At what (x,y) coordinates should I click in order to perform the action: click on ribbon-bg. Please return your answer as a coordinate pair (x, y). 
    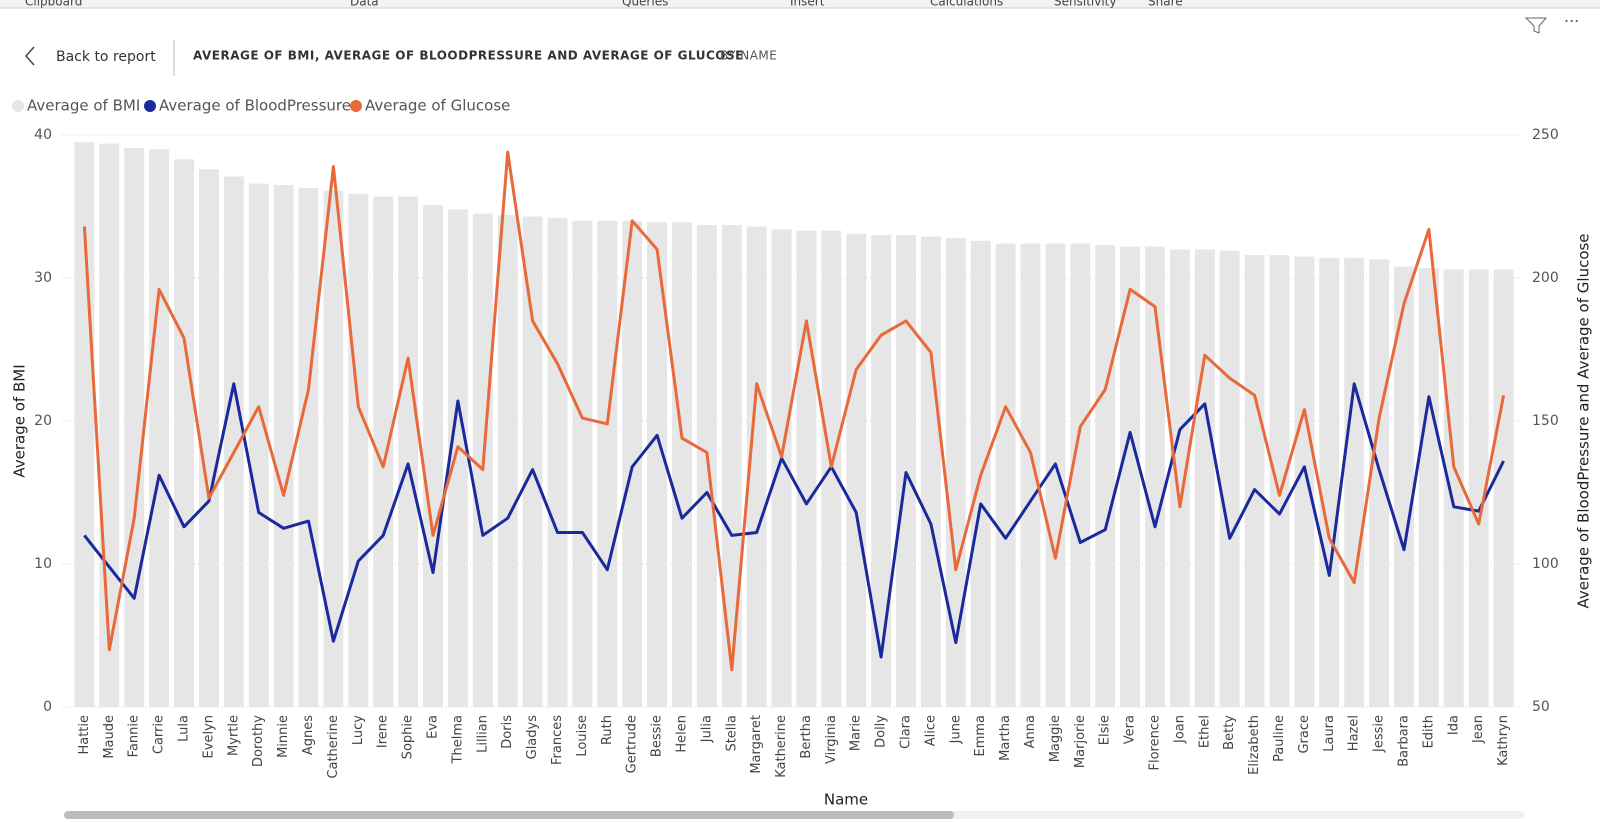
    Looking at the image, I should click on (800, 4).